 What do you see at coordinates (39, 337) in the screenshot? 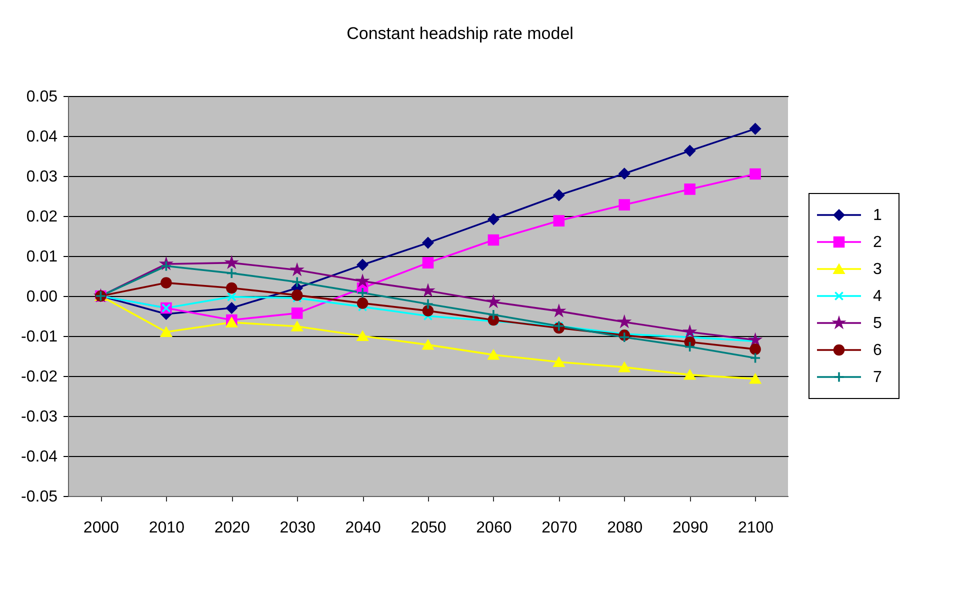
I see `y-tick-label: -0.01` at bounding box center [39, 337].